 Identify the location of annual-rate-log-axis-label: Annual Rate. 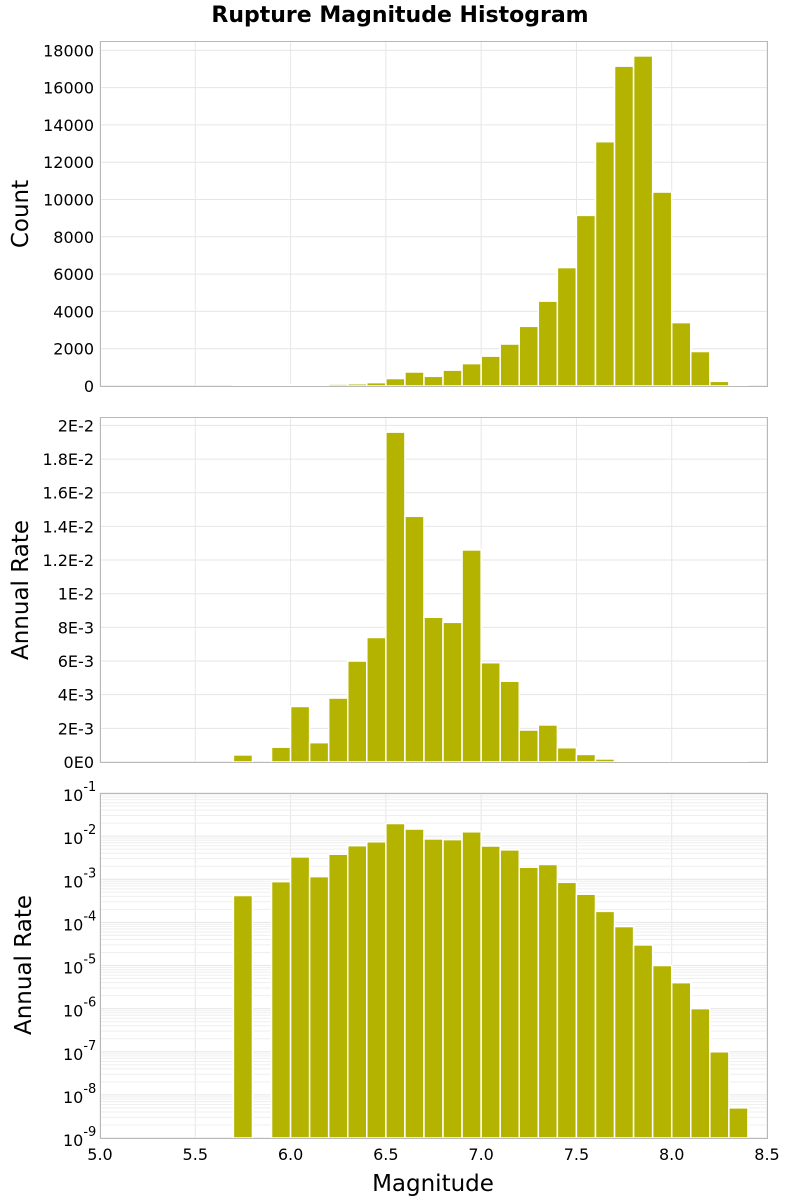
(24, 965).